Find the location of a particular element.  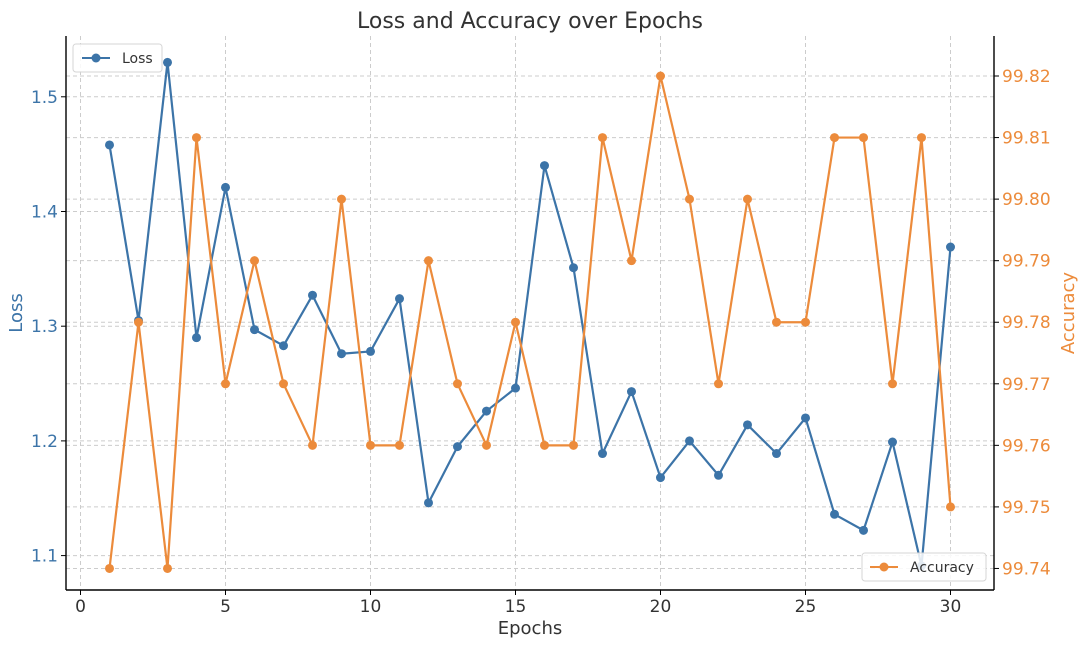

x-tick-label: 15 is located at coordinates (516, 607).